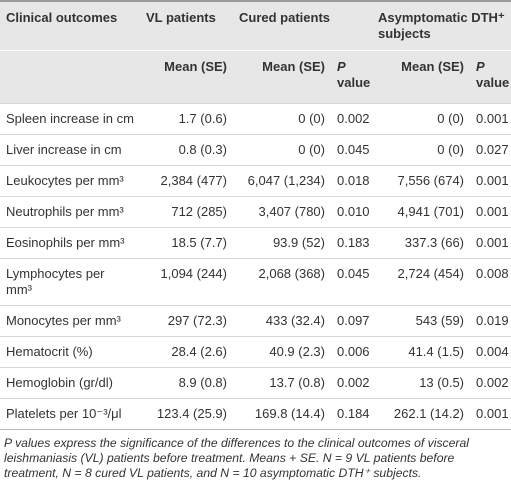  Describe the element at coordinates (70, 150) in the screenshot. I see `row-label: Liver increase in cm` at that location.